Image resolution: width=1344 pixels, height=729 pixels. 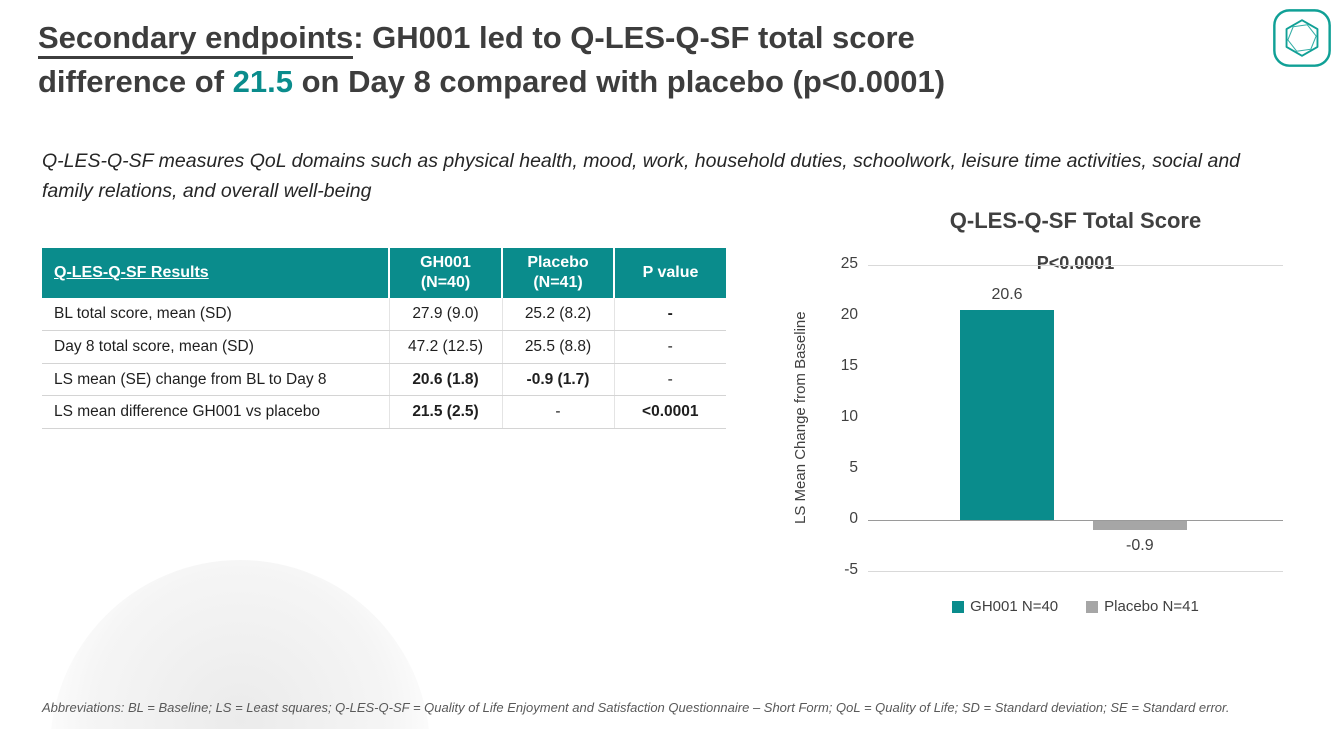 What do you see at coordinates (670, 273) in the screenshot?
I see `column-header-pvalue: P value` at bounding box center [670, 273].